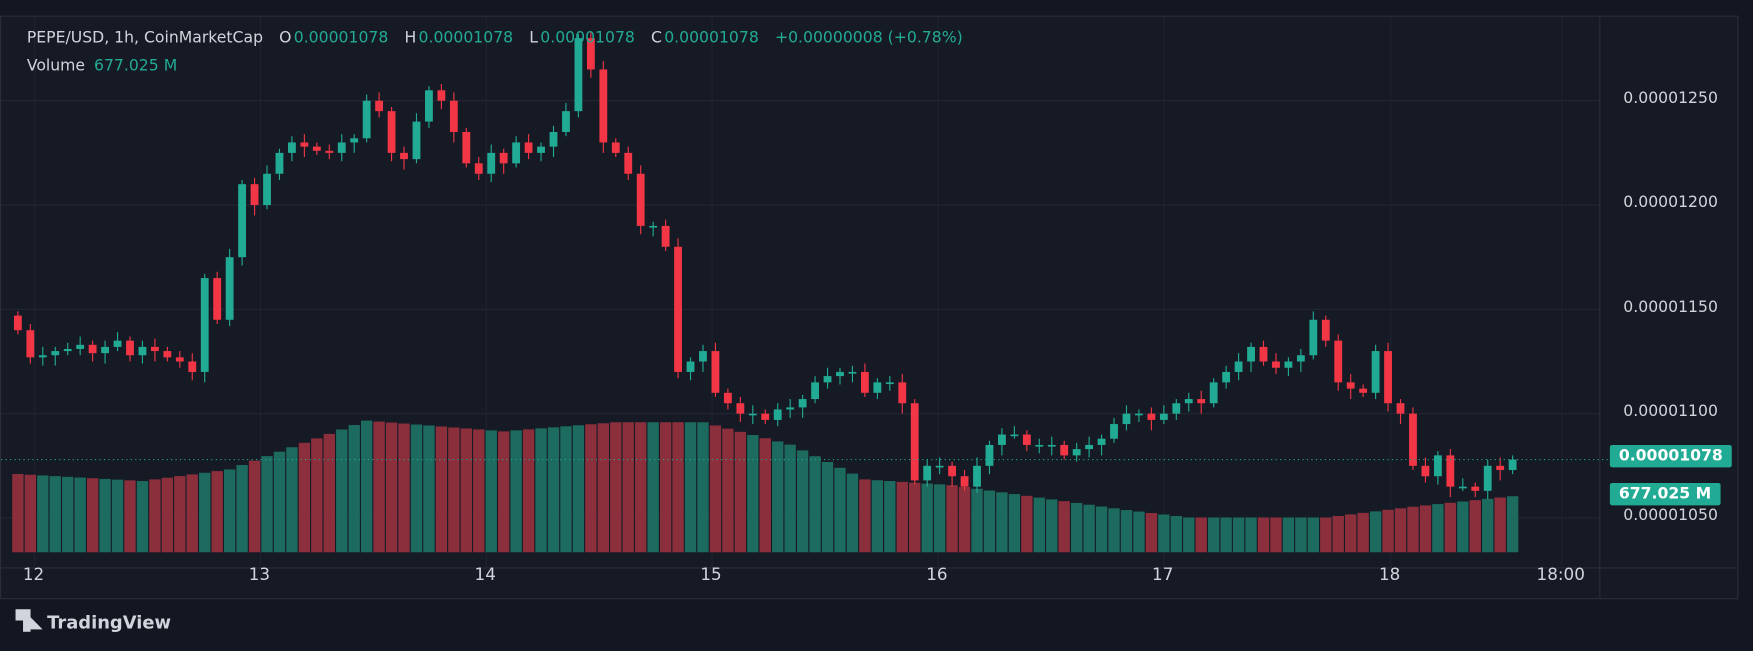 The height and width of the screenshot is (651, 1753). What do you see at coordinates (711, 38) in the screenshot?
I see `close-value: 0.00001078` at bounding box center [711, 38].